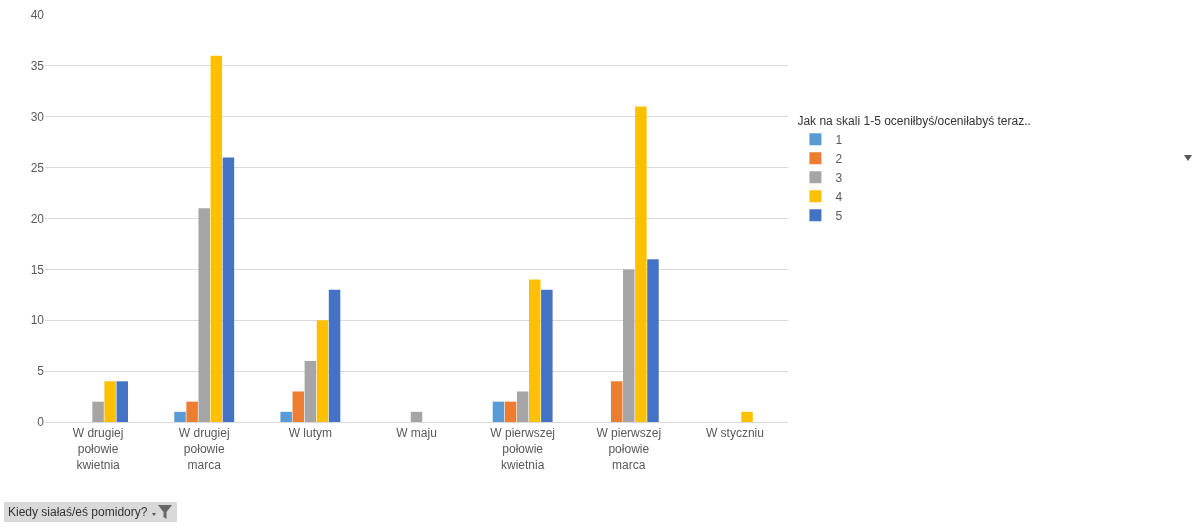 This screenshot has width=1198, height=527. I want to click on x-tick-label: W drugiej połowie kwietnia, so click(98, 449).